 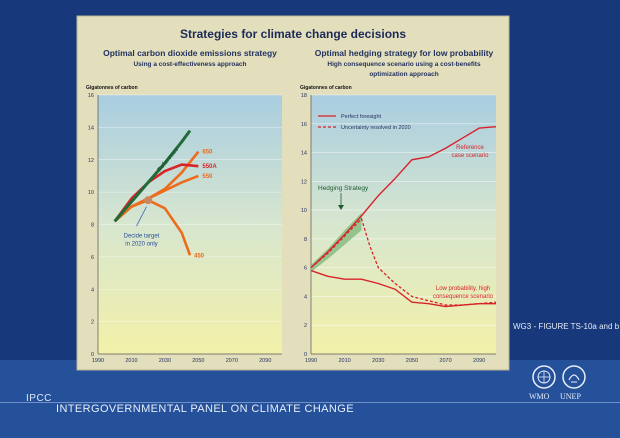 What do you see at coordinates (403, 74) in the screenshot?
I see `right-chart-subtitle-2: optimization approach` at bounding box center [403, 74].